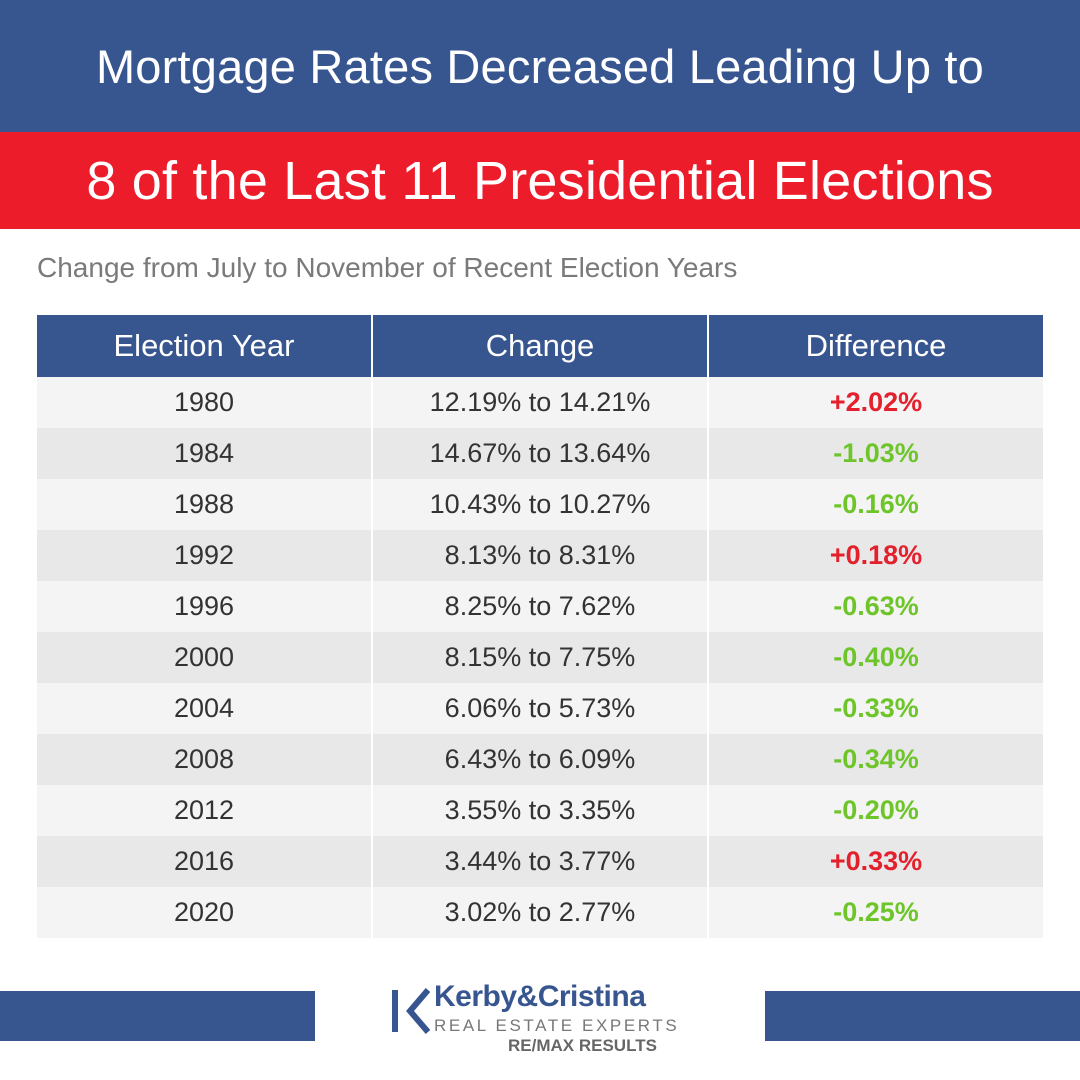  Describe the element at coordinates (875, 657) in the screenshot. I see `cell-difference: -0.40%` at that location.